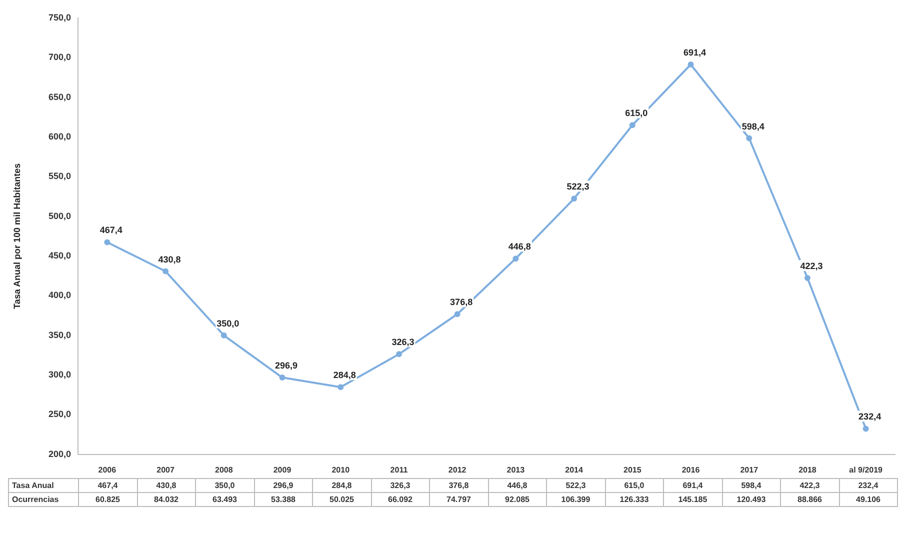 The image size is (909, 543). I want to click on data-label: 326,3, so click(400, 485).